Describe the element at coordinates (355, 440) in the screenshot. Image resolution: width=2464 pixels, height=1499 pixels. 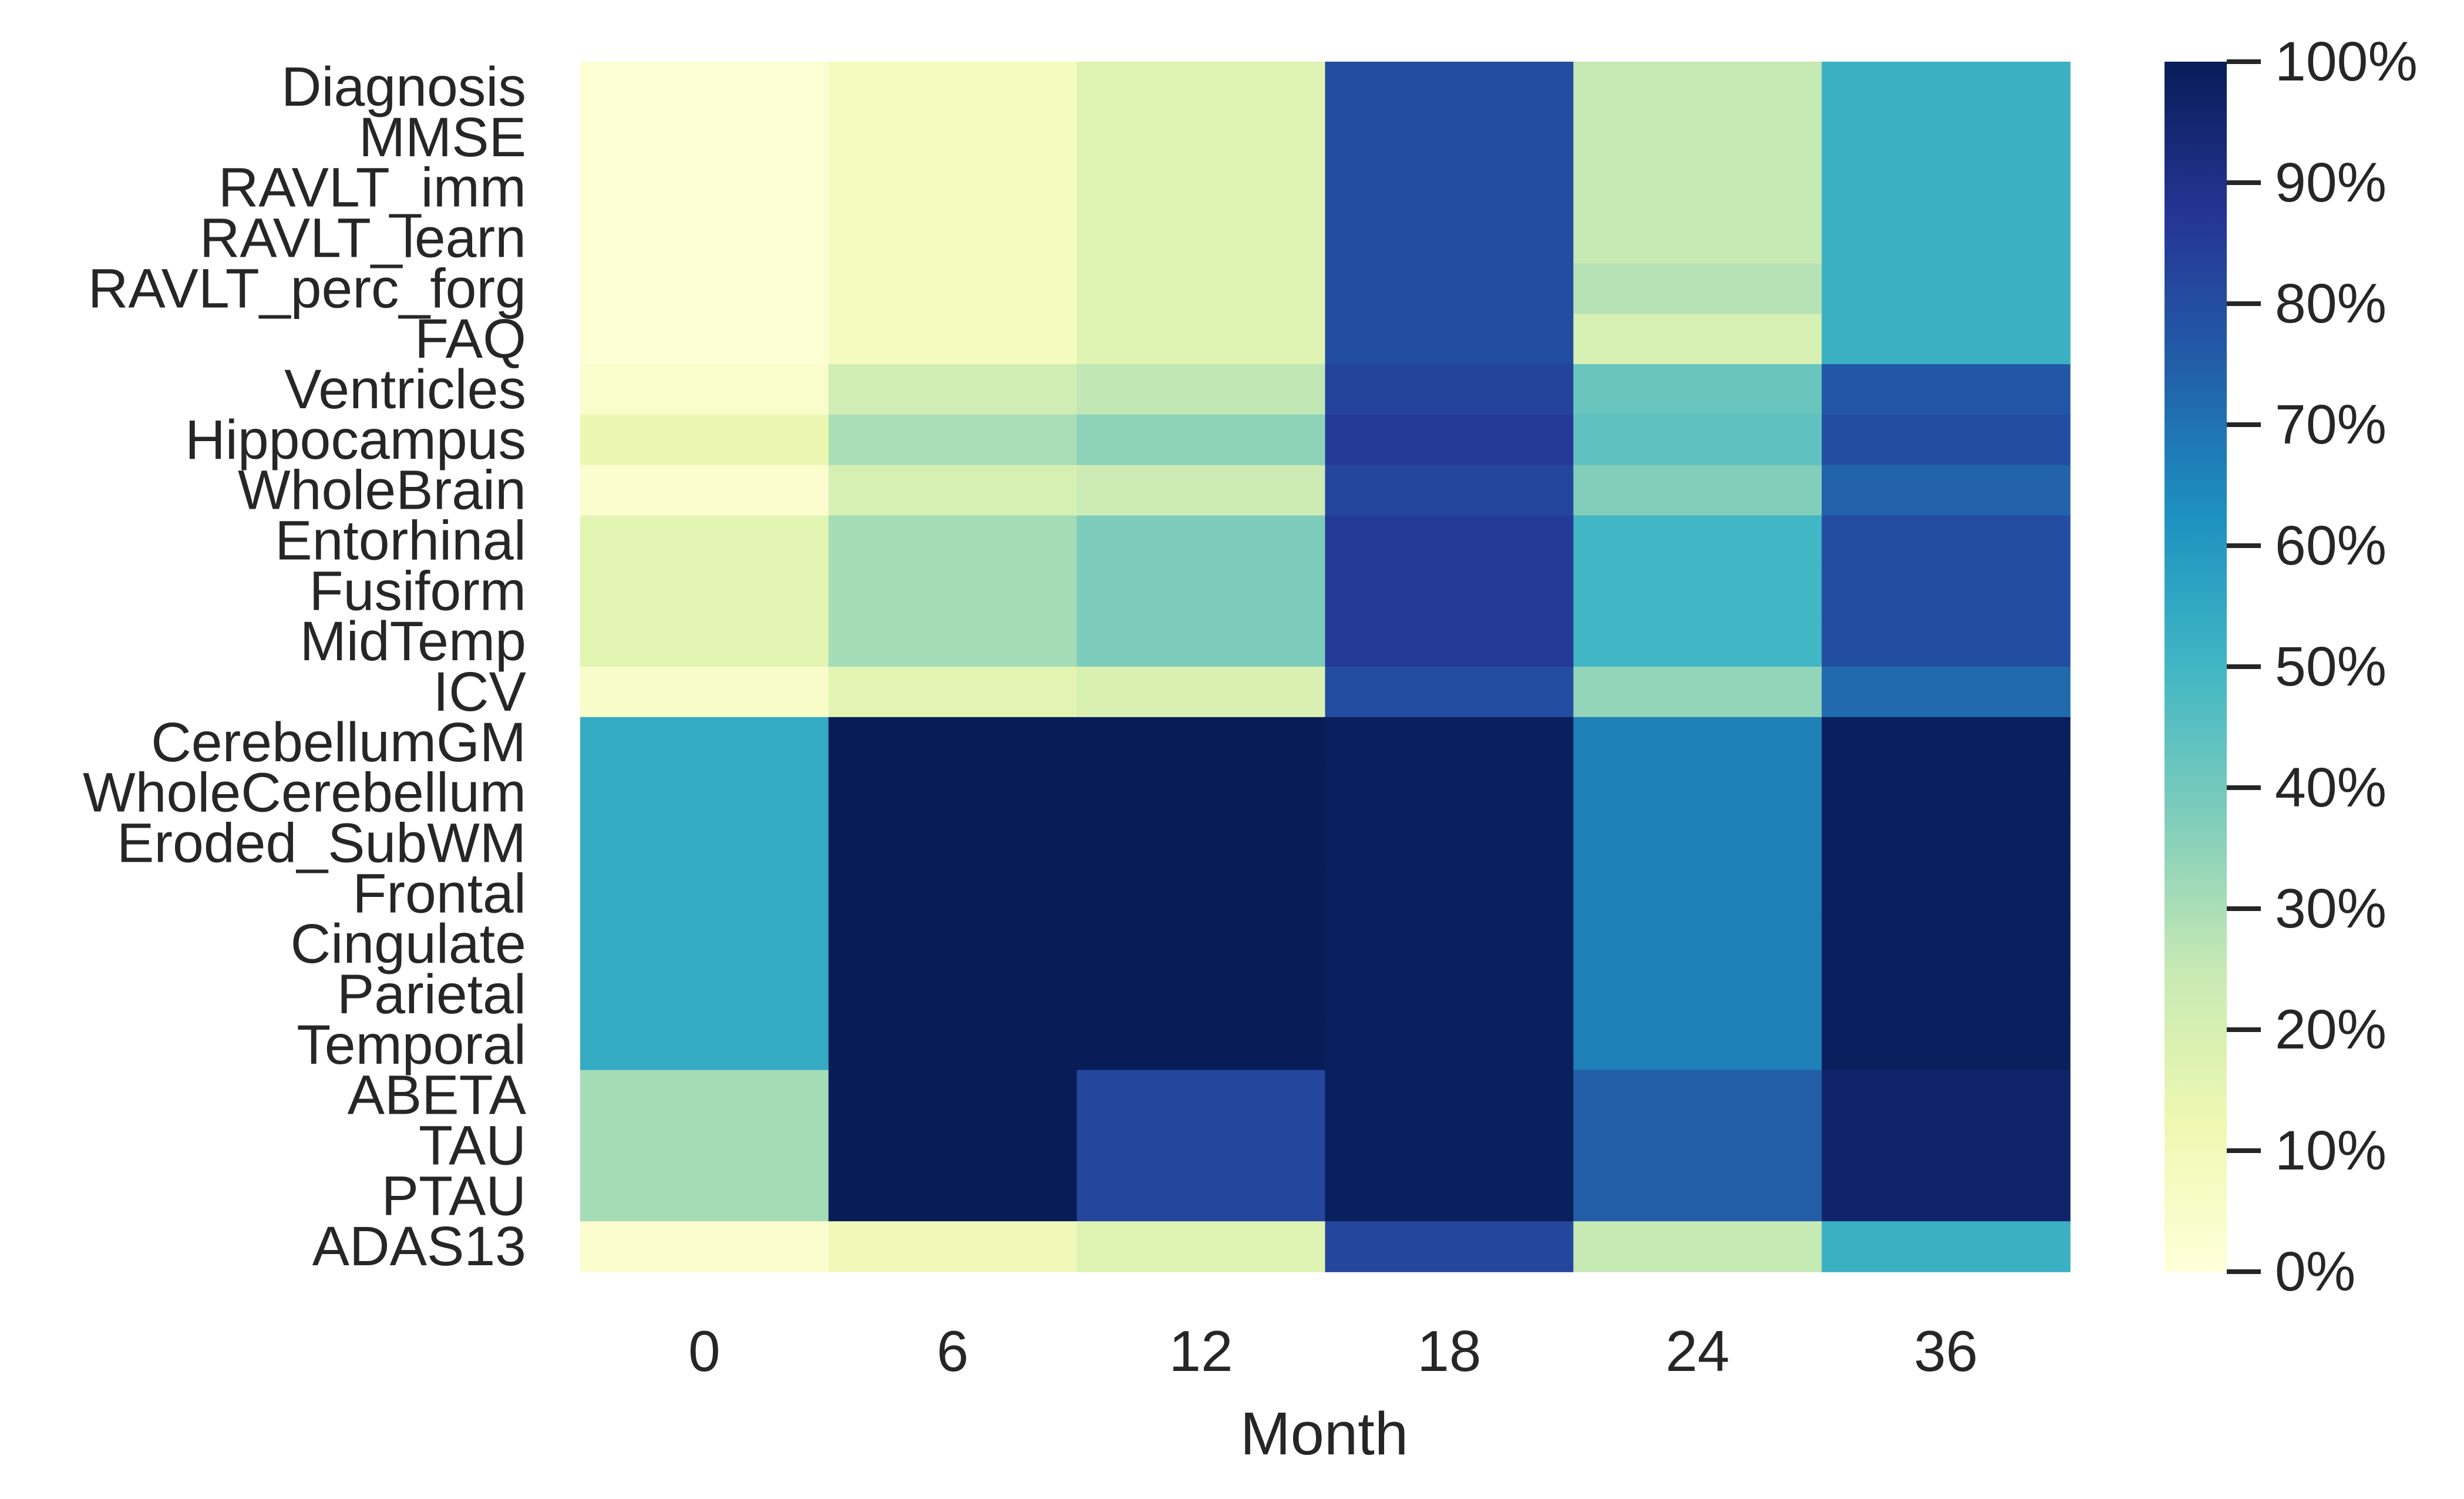
I see `y-tick-label: Hippocampus` at that location.